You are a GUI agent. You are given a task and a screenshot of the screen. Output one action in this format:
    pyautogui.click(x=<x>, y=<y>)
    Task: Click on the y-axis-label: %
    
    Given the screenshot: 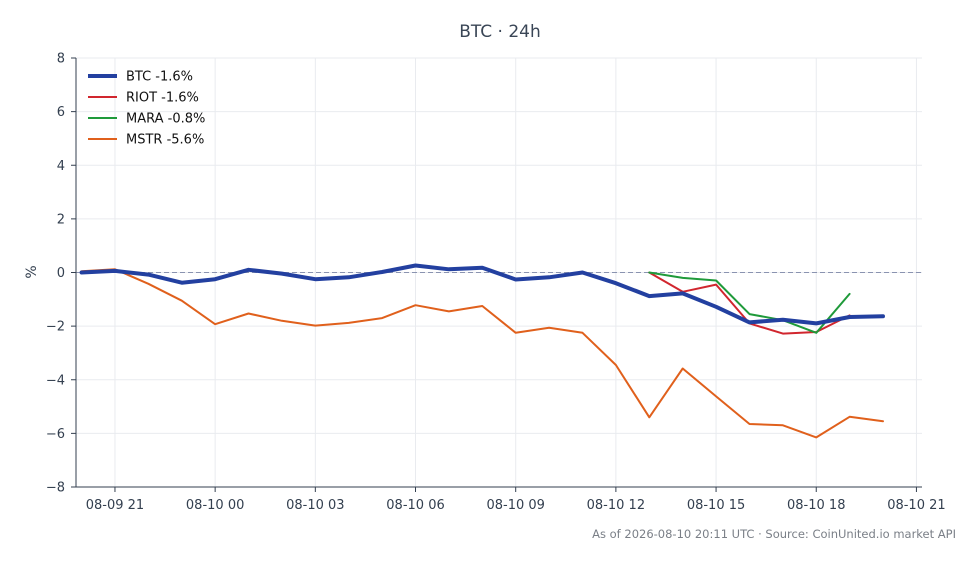 What is the action you would take?
    pyautogui.click(x=32, y=271)
    